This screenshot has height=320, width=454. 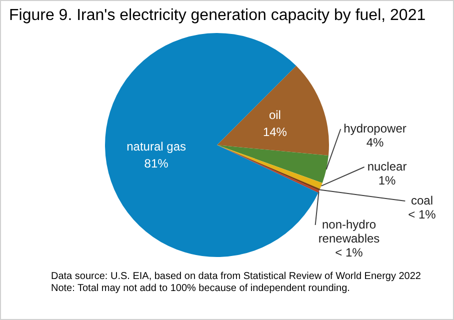 I want to click on slice-label: nuclear, so click(x=387, y=166).